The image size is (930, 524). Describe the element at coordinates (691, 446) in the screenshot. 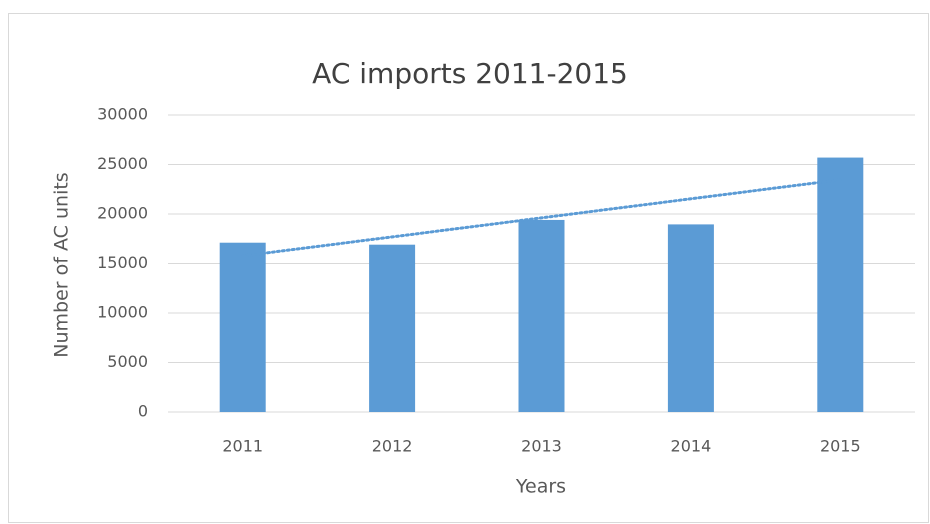

I see `x-tick-label: 2014` at that location.